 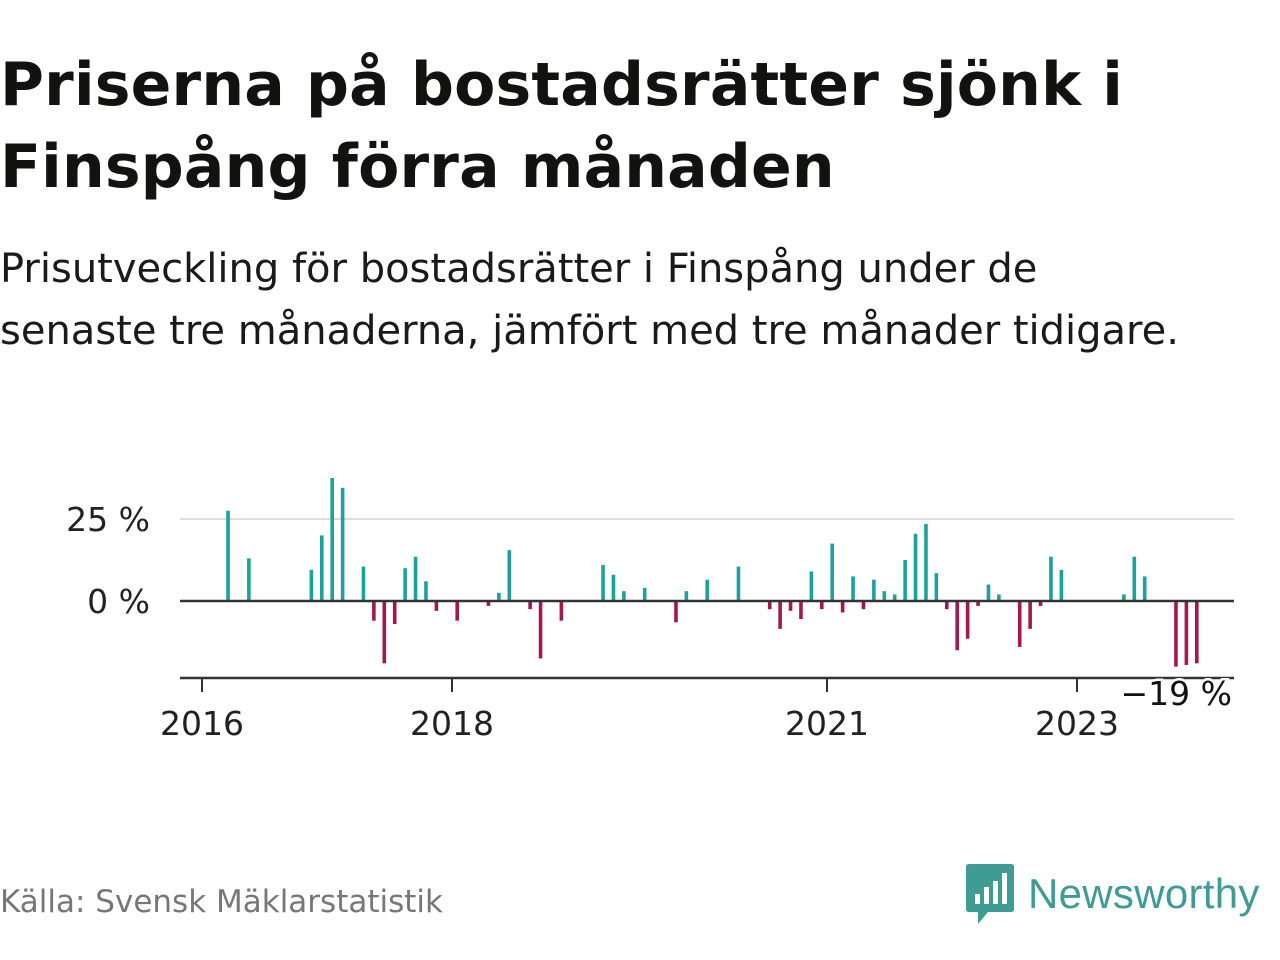 What do you see at coordinates (221, 902) in the screenshot?
I see `source-note: Källa: Svensk Mäklarstatistik` at bounding box center [221, 902].